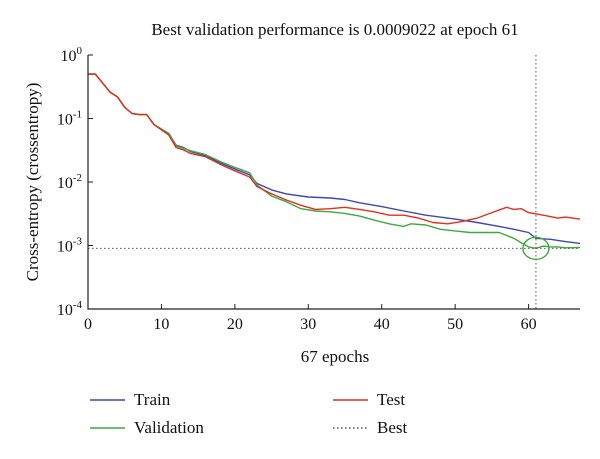  I want to click on x-tick-label: 50, so click(455, 324).